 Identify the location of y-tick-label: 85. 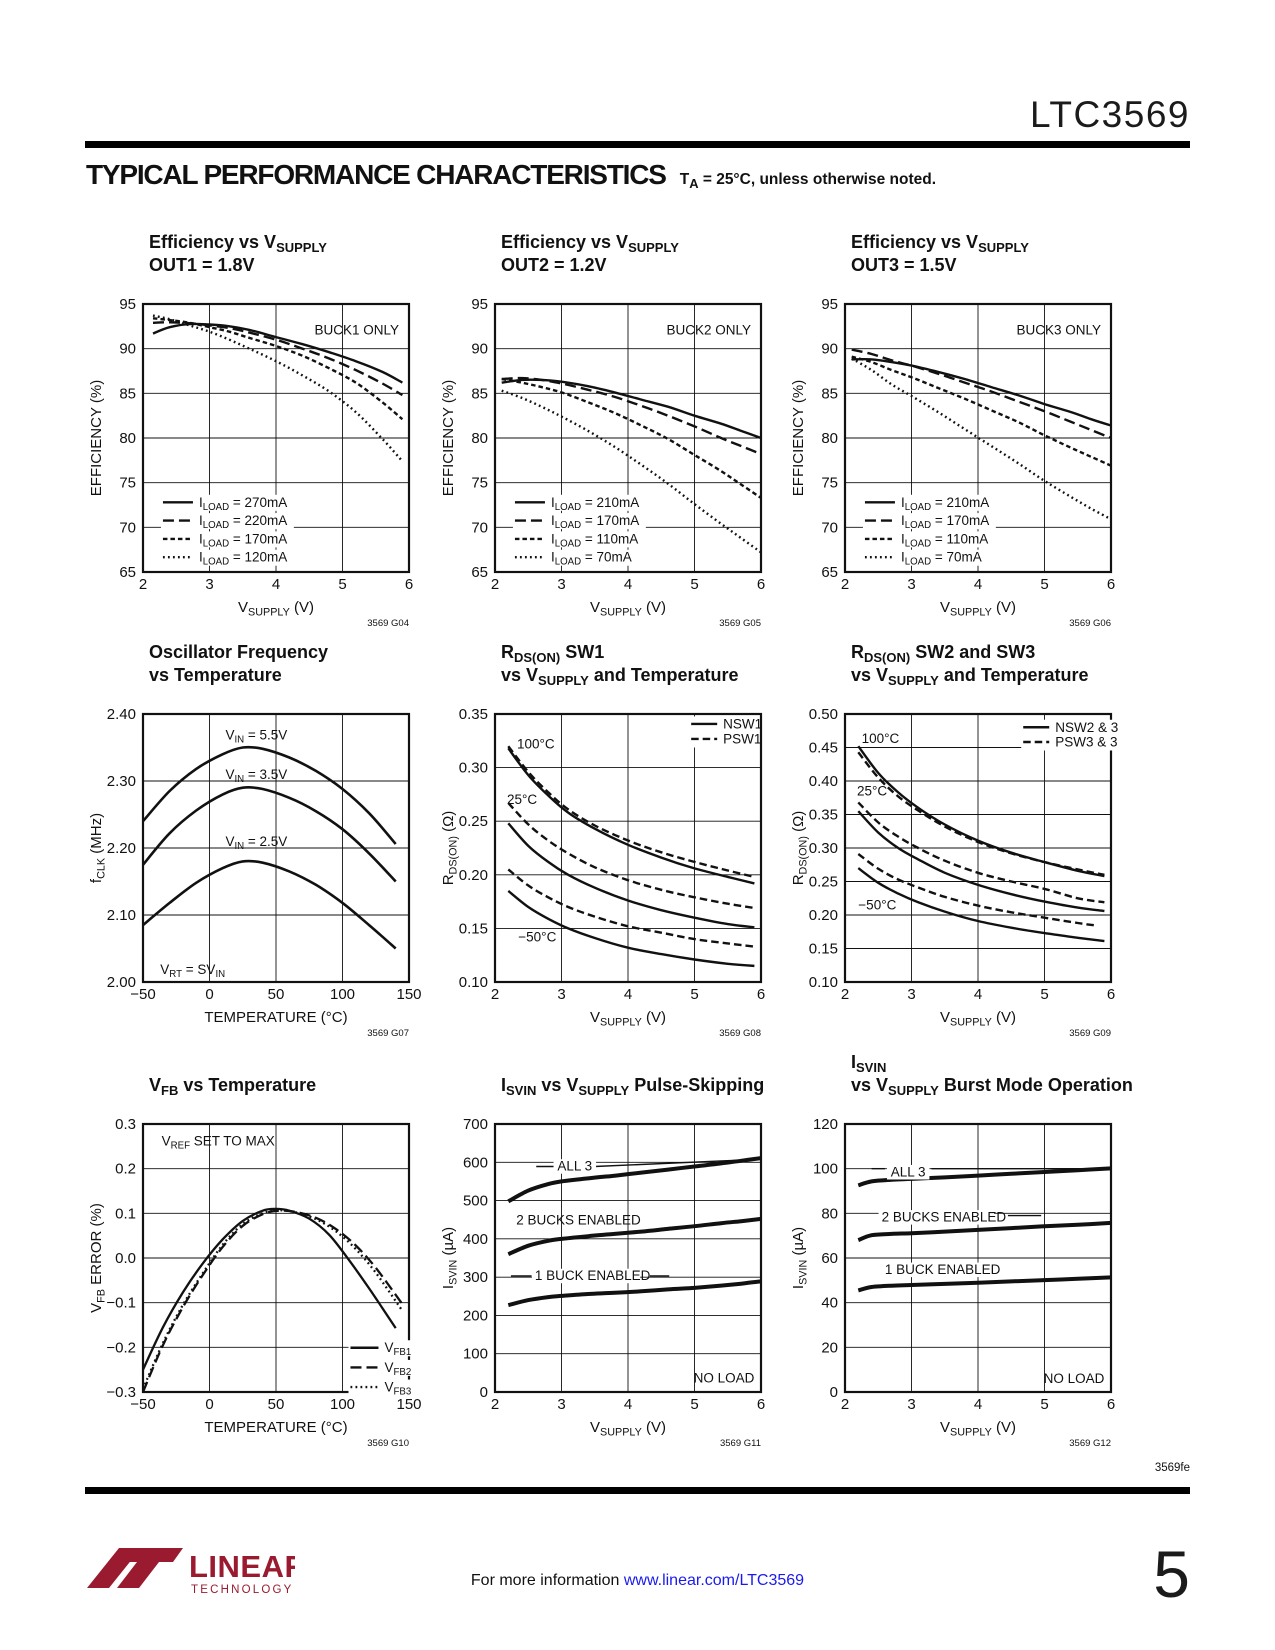
(479, 393).